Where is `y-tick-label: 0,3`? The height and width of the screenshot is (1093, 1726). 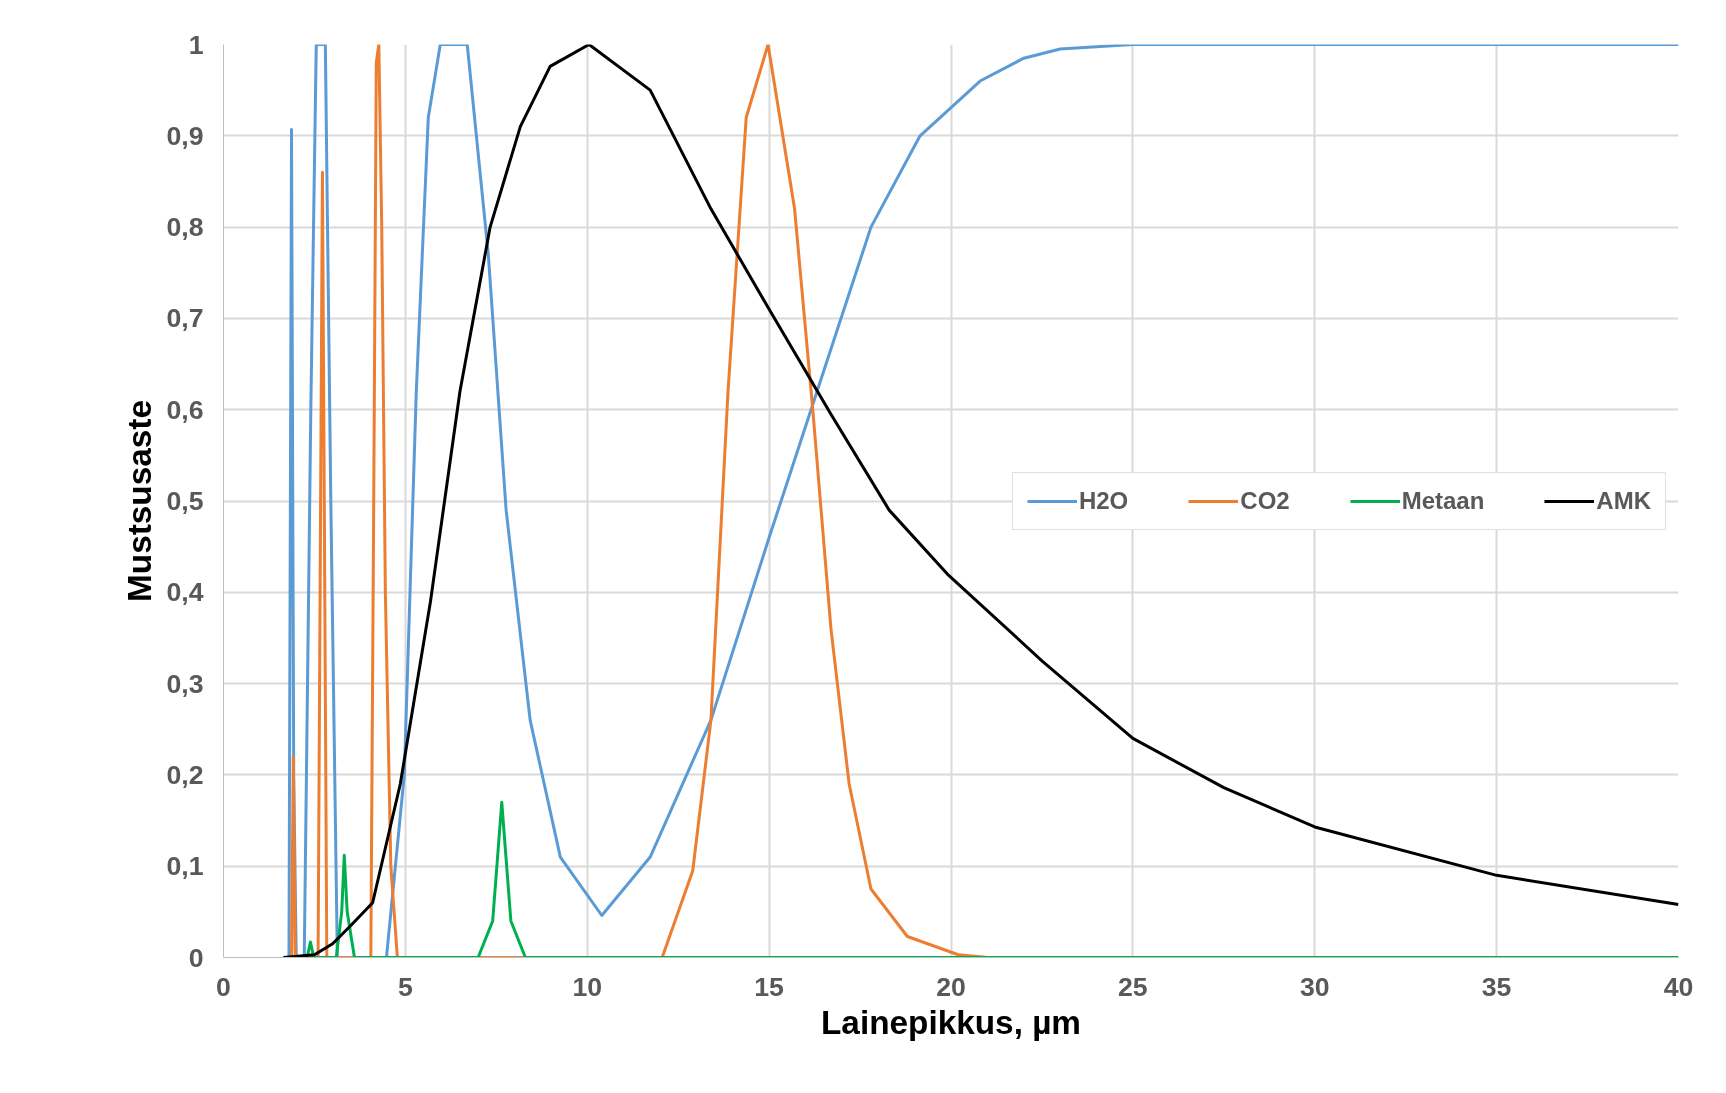 y-tick-label: 0,3 is located at coordinates (185, 683).